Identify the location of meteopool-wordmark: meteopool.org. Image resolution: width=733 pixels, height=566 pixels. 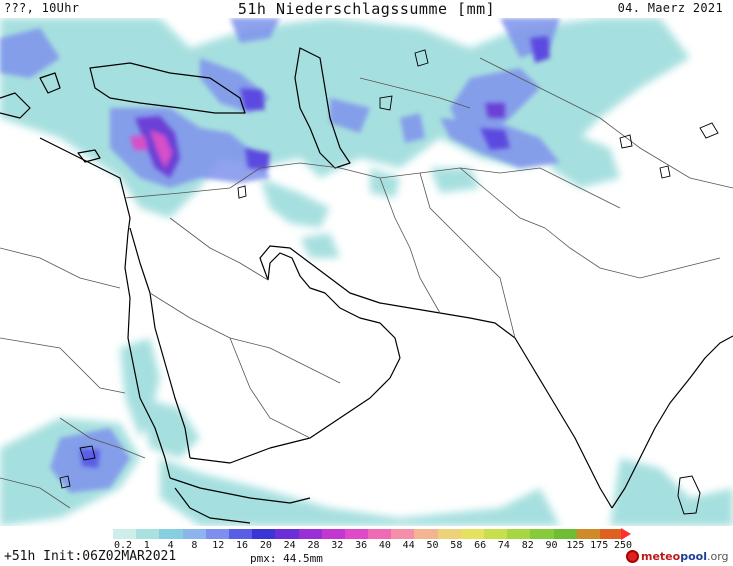
(685, 556).